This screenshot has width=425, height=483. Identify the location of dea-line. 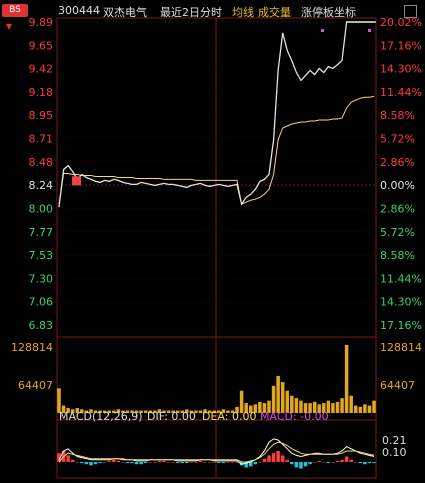
(216, 452).